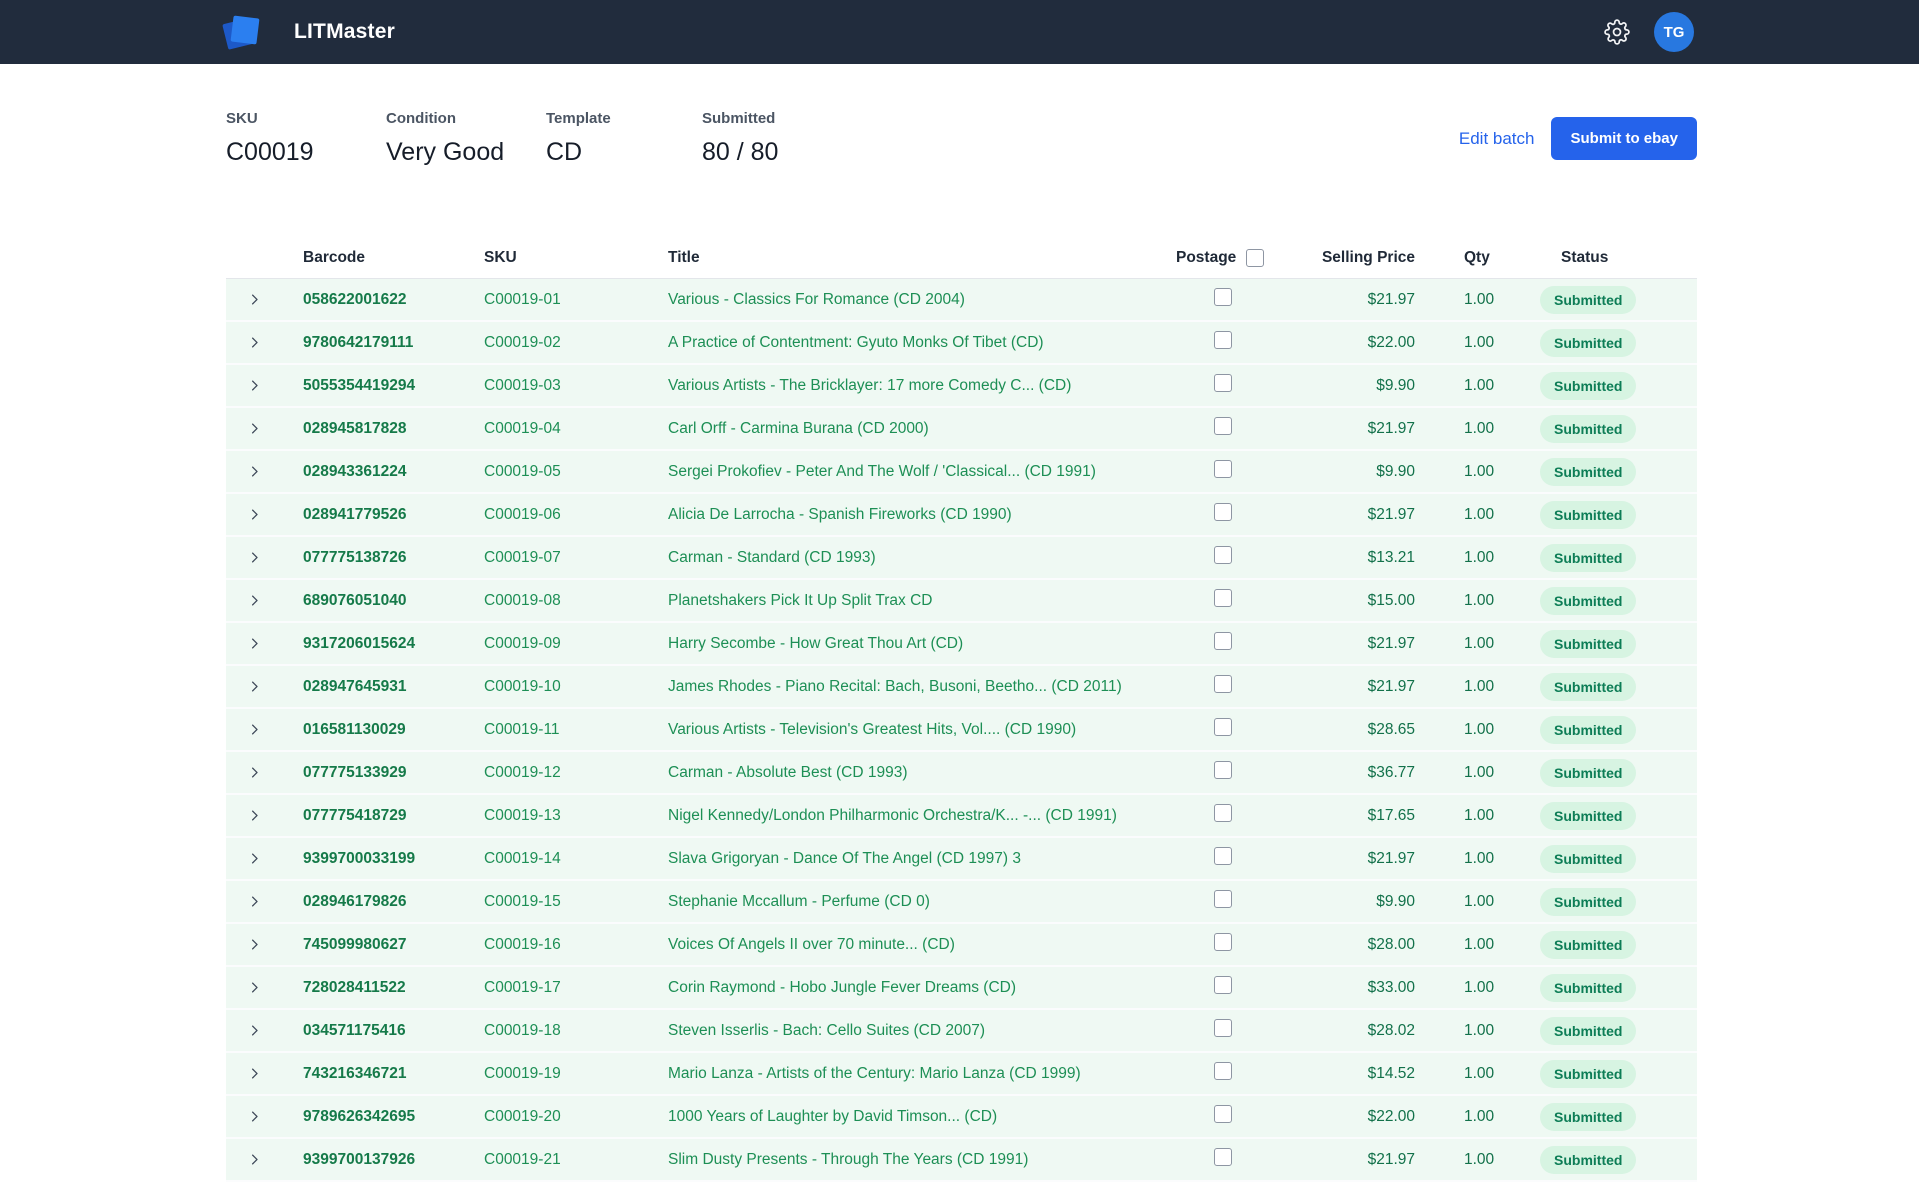  What do you see at coordinates (800, 600) in the screenshot?
I see `title-cell: Planetshakers Pick It Up Split Trax CD` at bounding box center [800, 600].